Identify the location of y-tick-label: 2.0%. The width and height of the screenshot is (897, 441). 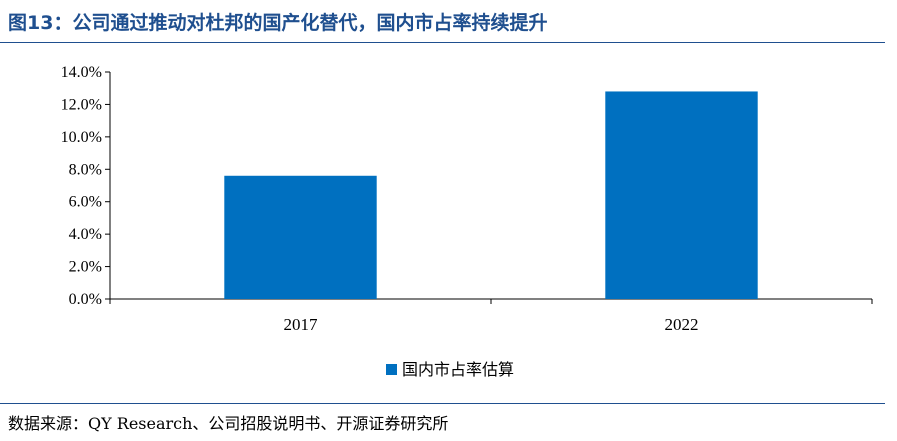
(85, 267).